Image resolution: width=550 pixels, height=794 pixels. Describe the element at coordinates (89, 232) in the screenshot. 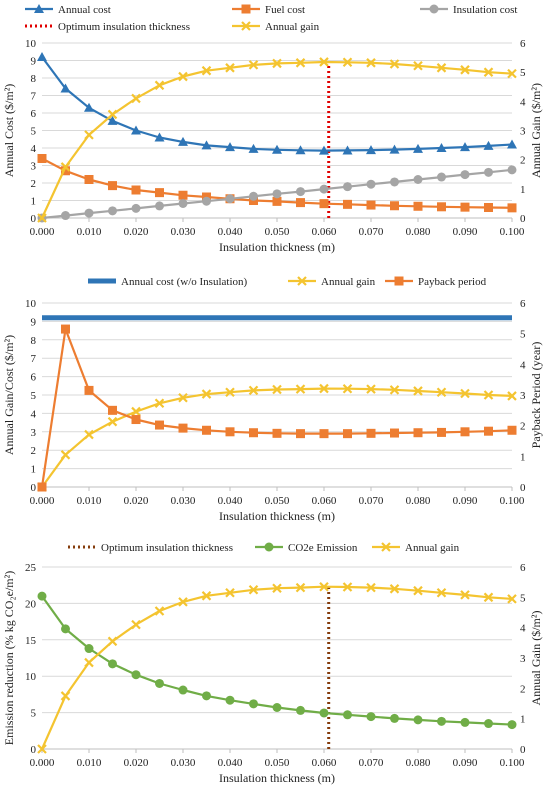

I see `x-tick-label: 0.010` at that location.